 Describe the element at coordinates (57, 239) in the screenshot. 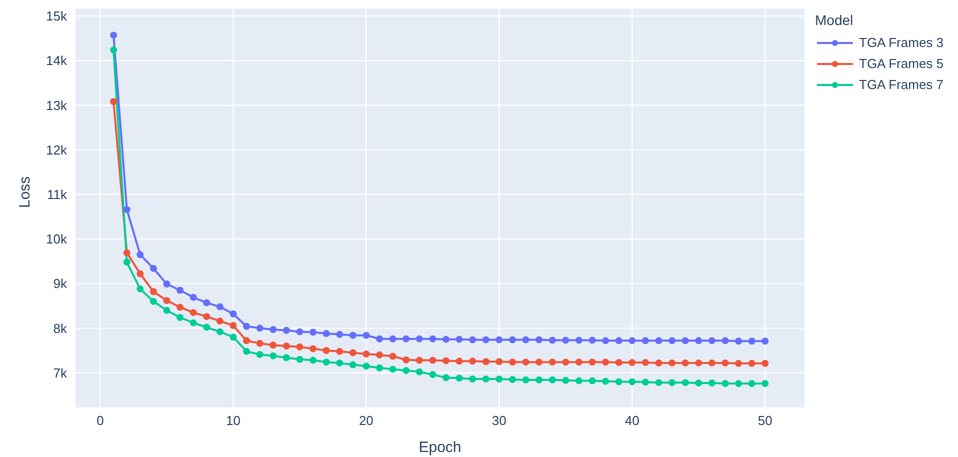

I see `y-tick-label: 10k` at that location.